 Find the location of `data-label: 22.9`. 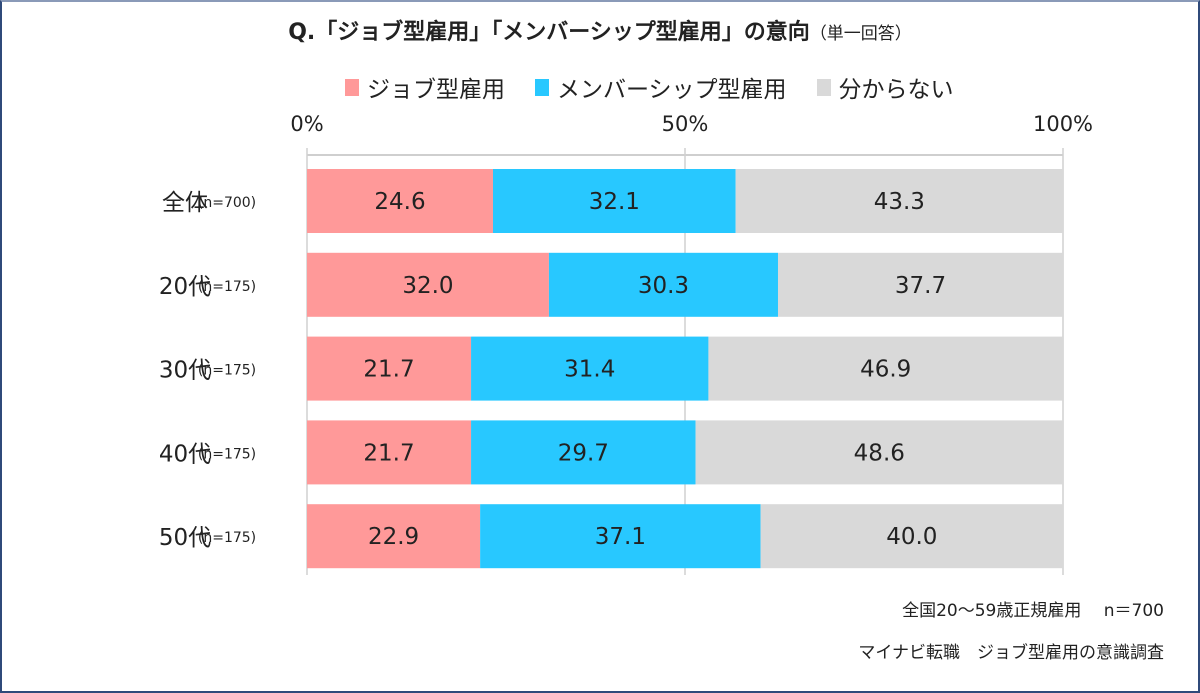

data-label: 22.9 is located at coordinates (393, 537).